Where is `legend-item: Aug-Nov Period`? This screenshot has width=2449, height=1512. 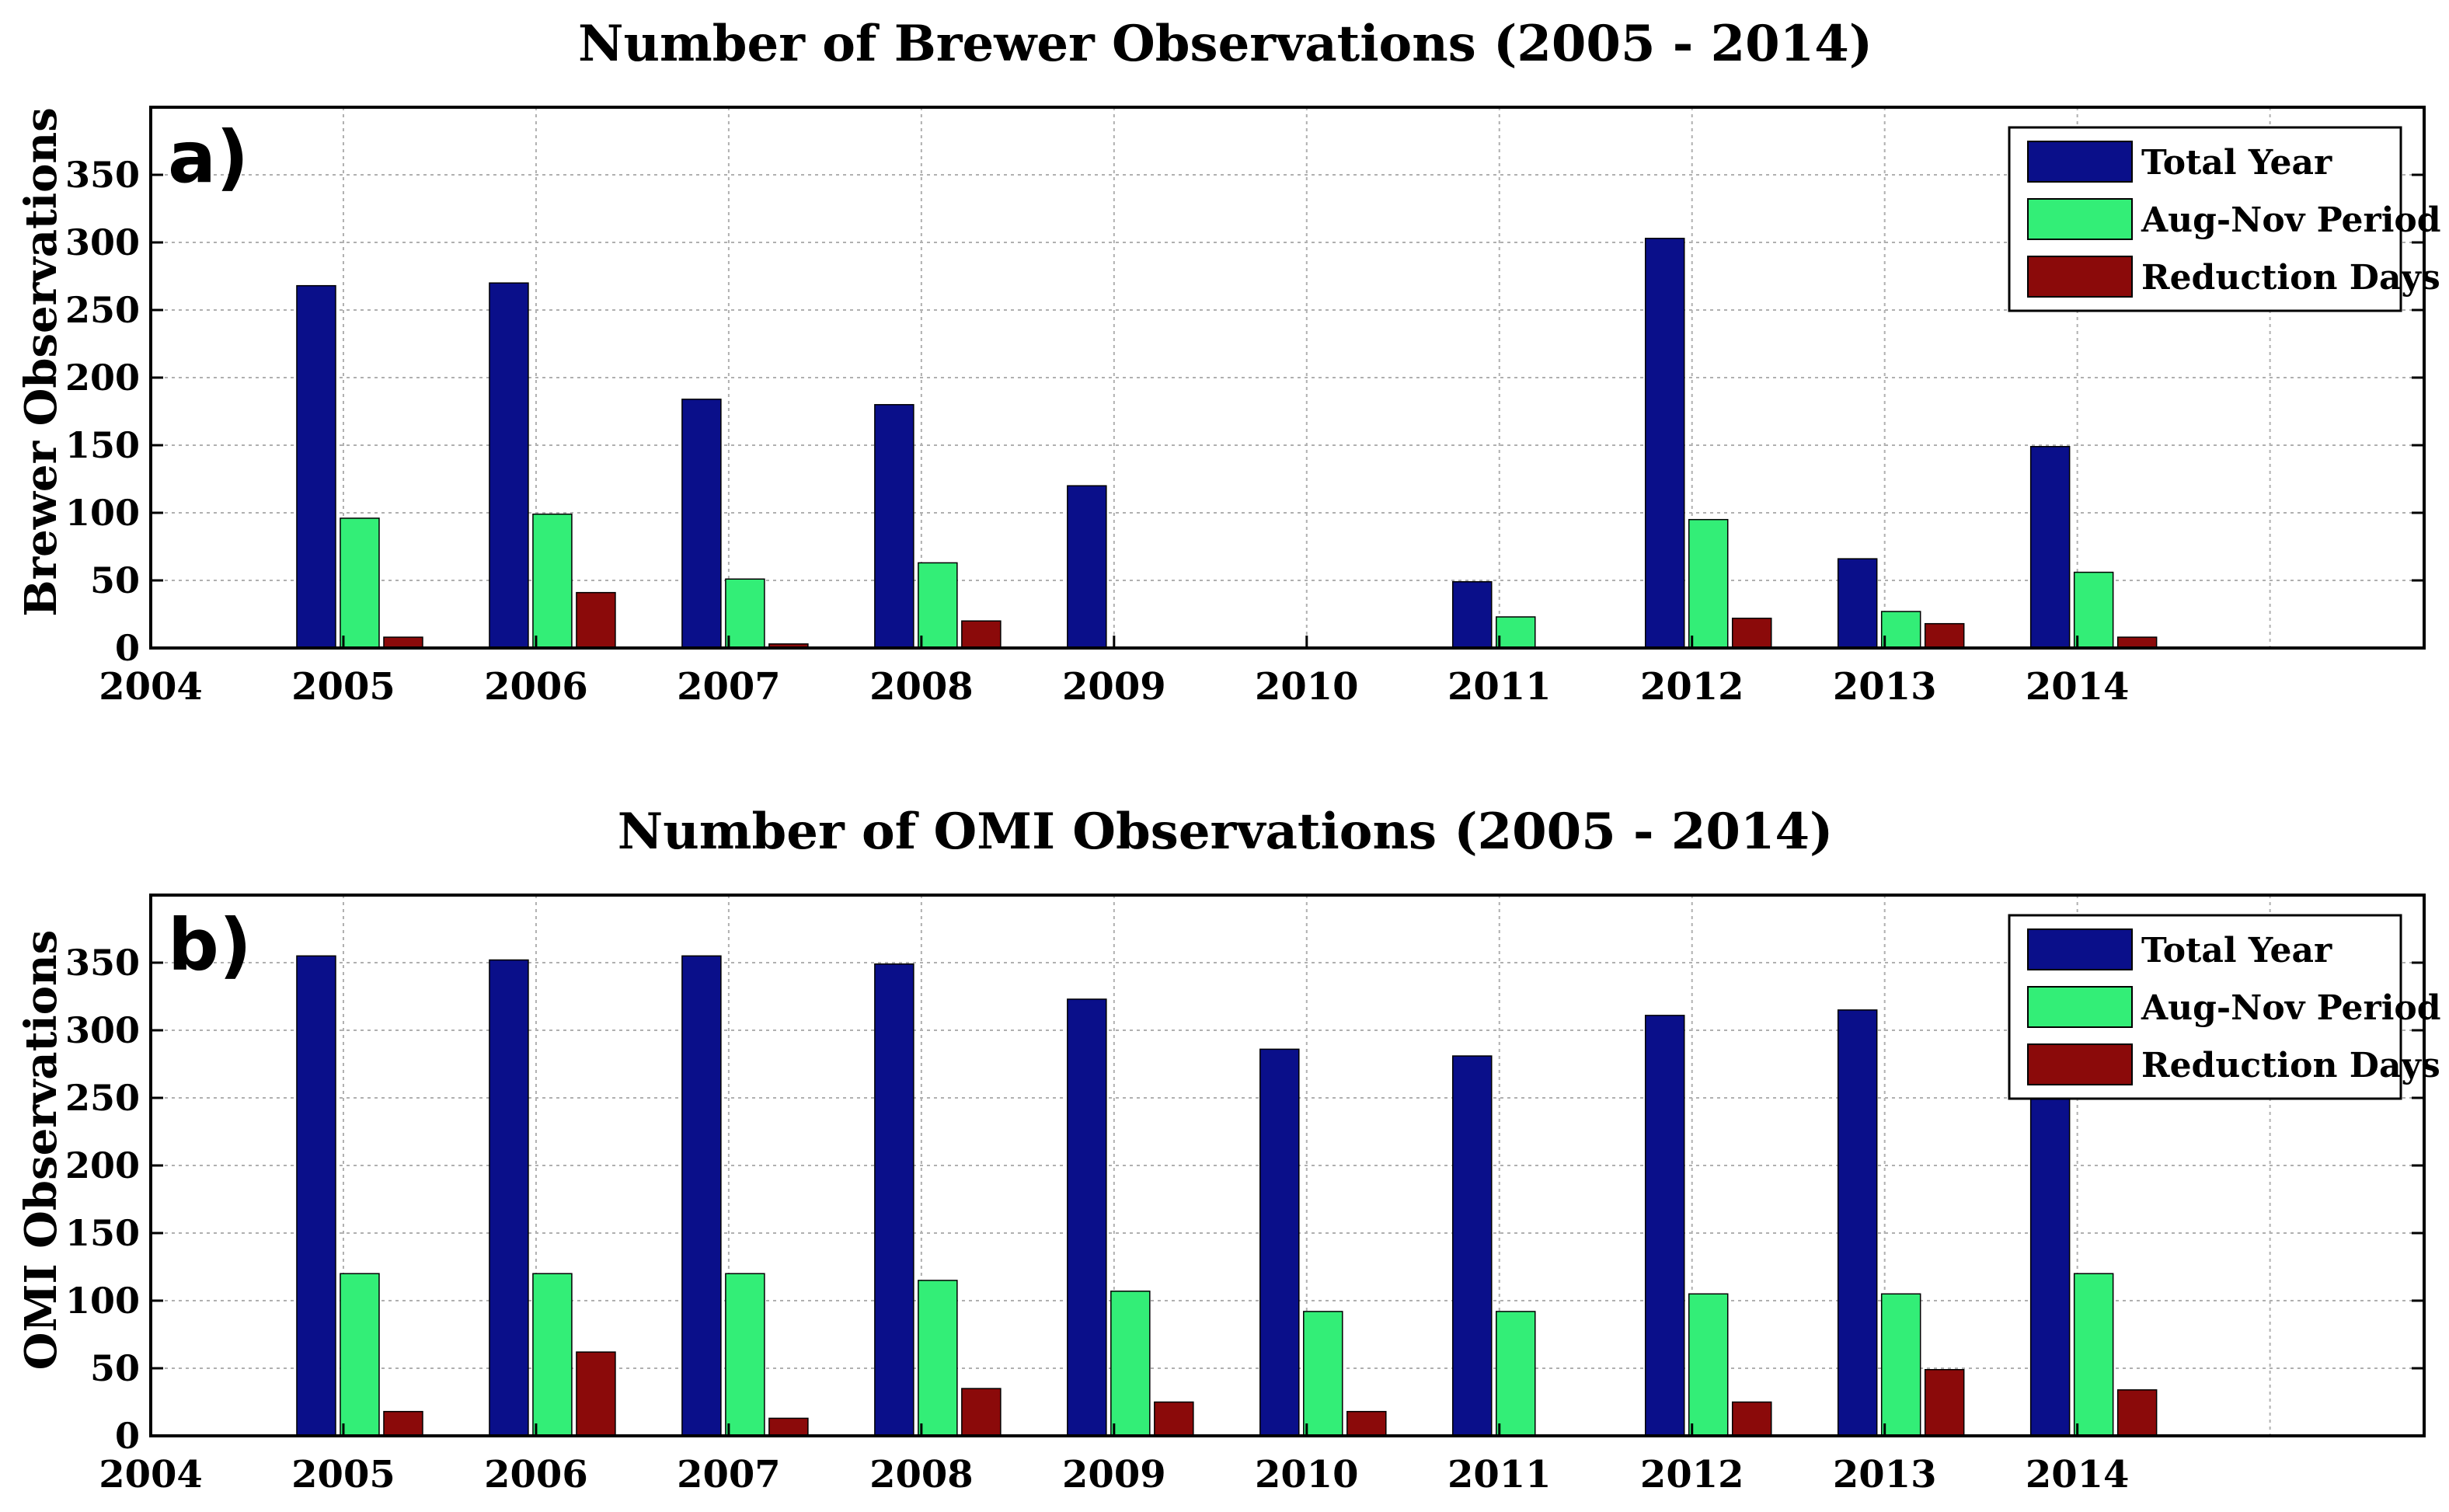 legend-item: Aug-Nov Period is located at coordinates (2234, 219).